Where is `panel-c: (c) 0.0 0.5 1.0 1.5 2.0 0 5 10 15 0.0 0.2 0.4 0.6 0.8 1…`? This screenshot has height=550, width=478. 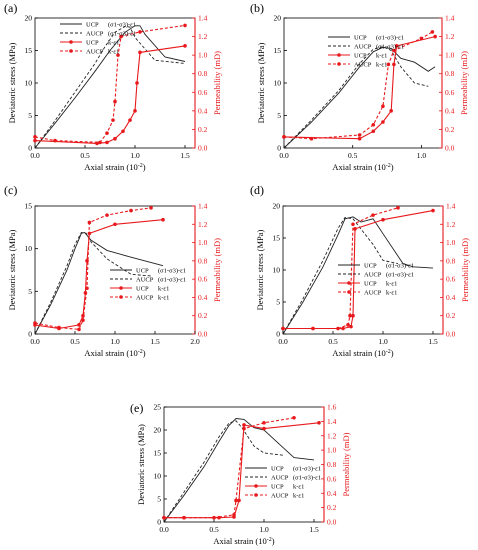
panel-c: (c) 0.0 0.5 1.0 1.5 2.0 0 5 10 15 0.0 0.2 0.4 0.6 0.8 1… is located at coordinates (113, 270).